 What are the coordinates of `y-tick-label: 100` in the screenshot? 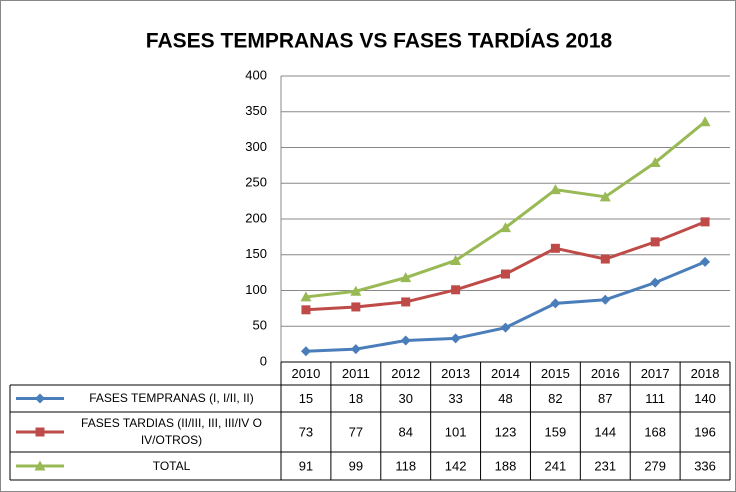 It's located at (256, 289).